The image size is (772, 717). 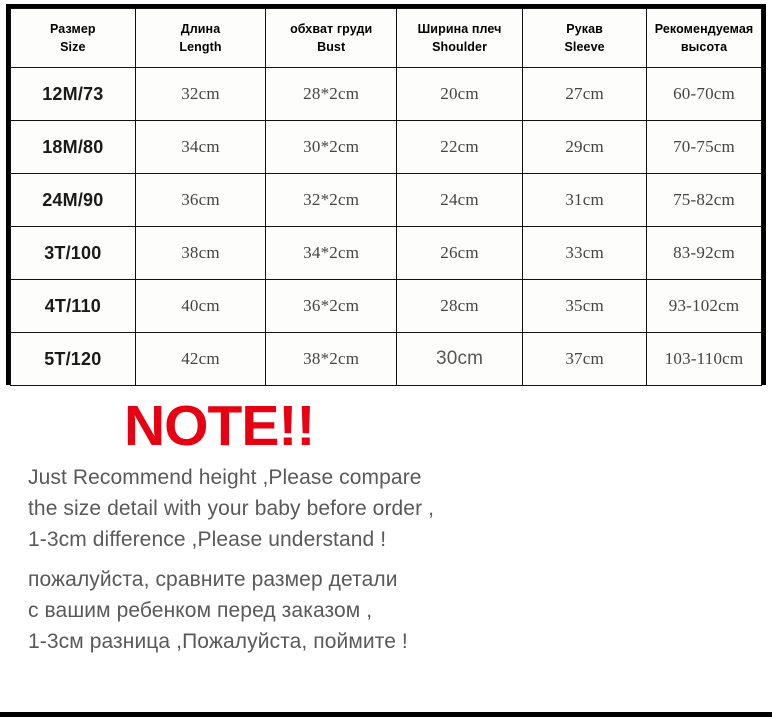 What do you see at coordinates (331, 200) in the screenshot?
I see `cell-bust: 32*2cm` at bounding box center [331, 200].